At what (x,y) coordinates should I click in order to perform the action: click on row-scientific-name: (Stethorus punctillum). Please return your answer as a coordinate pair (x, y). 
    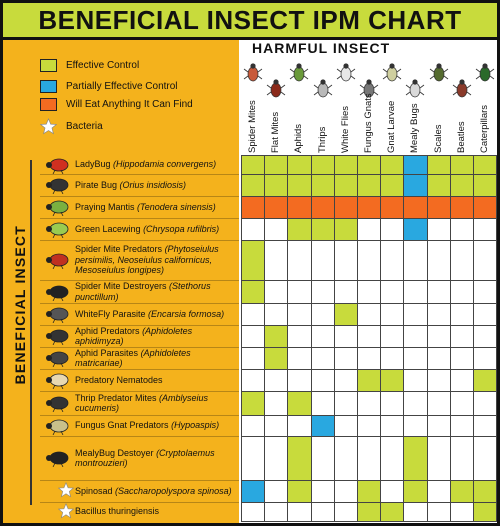
    Looking at the image, I should click on (143, 291).